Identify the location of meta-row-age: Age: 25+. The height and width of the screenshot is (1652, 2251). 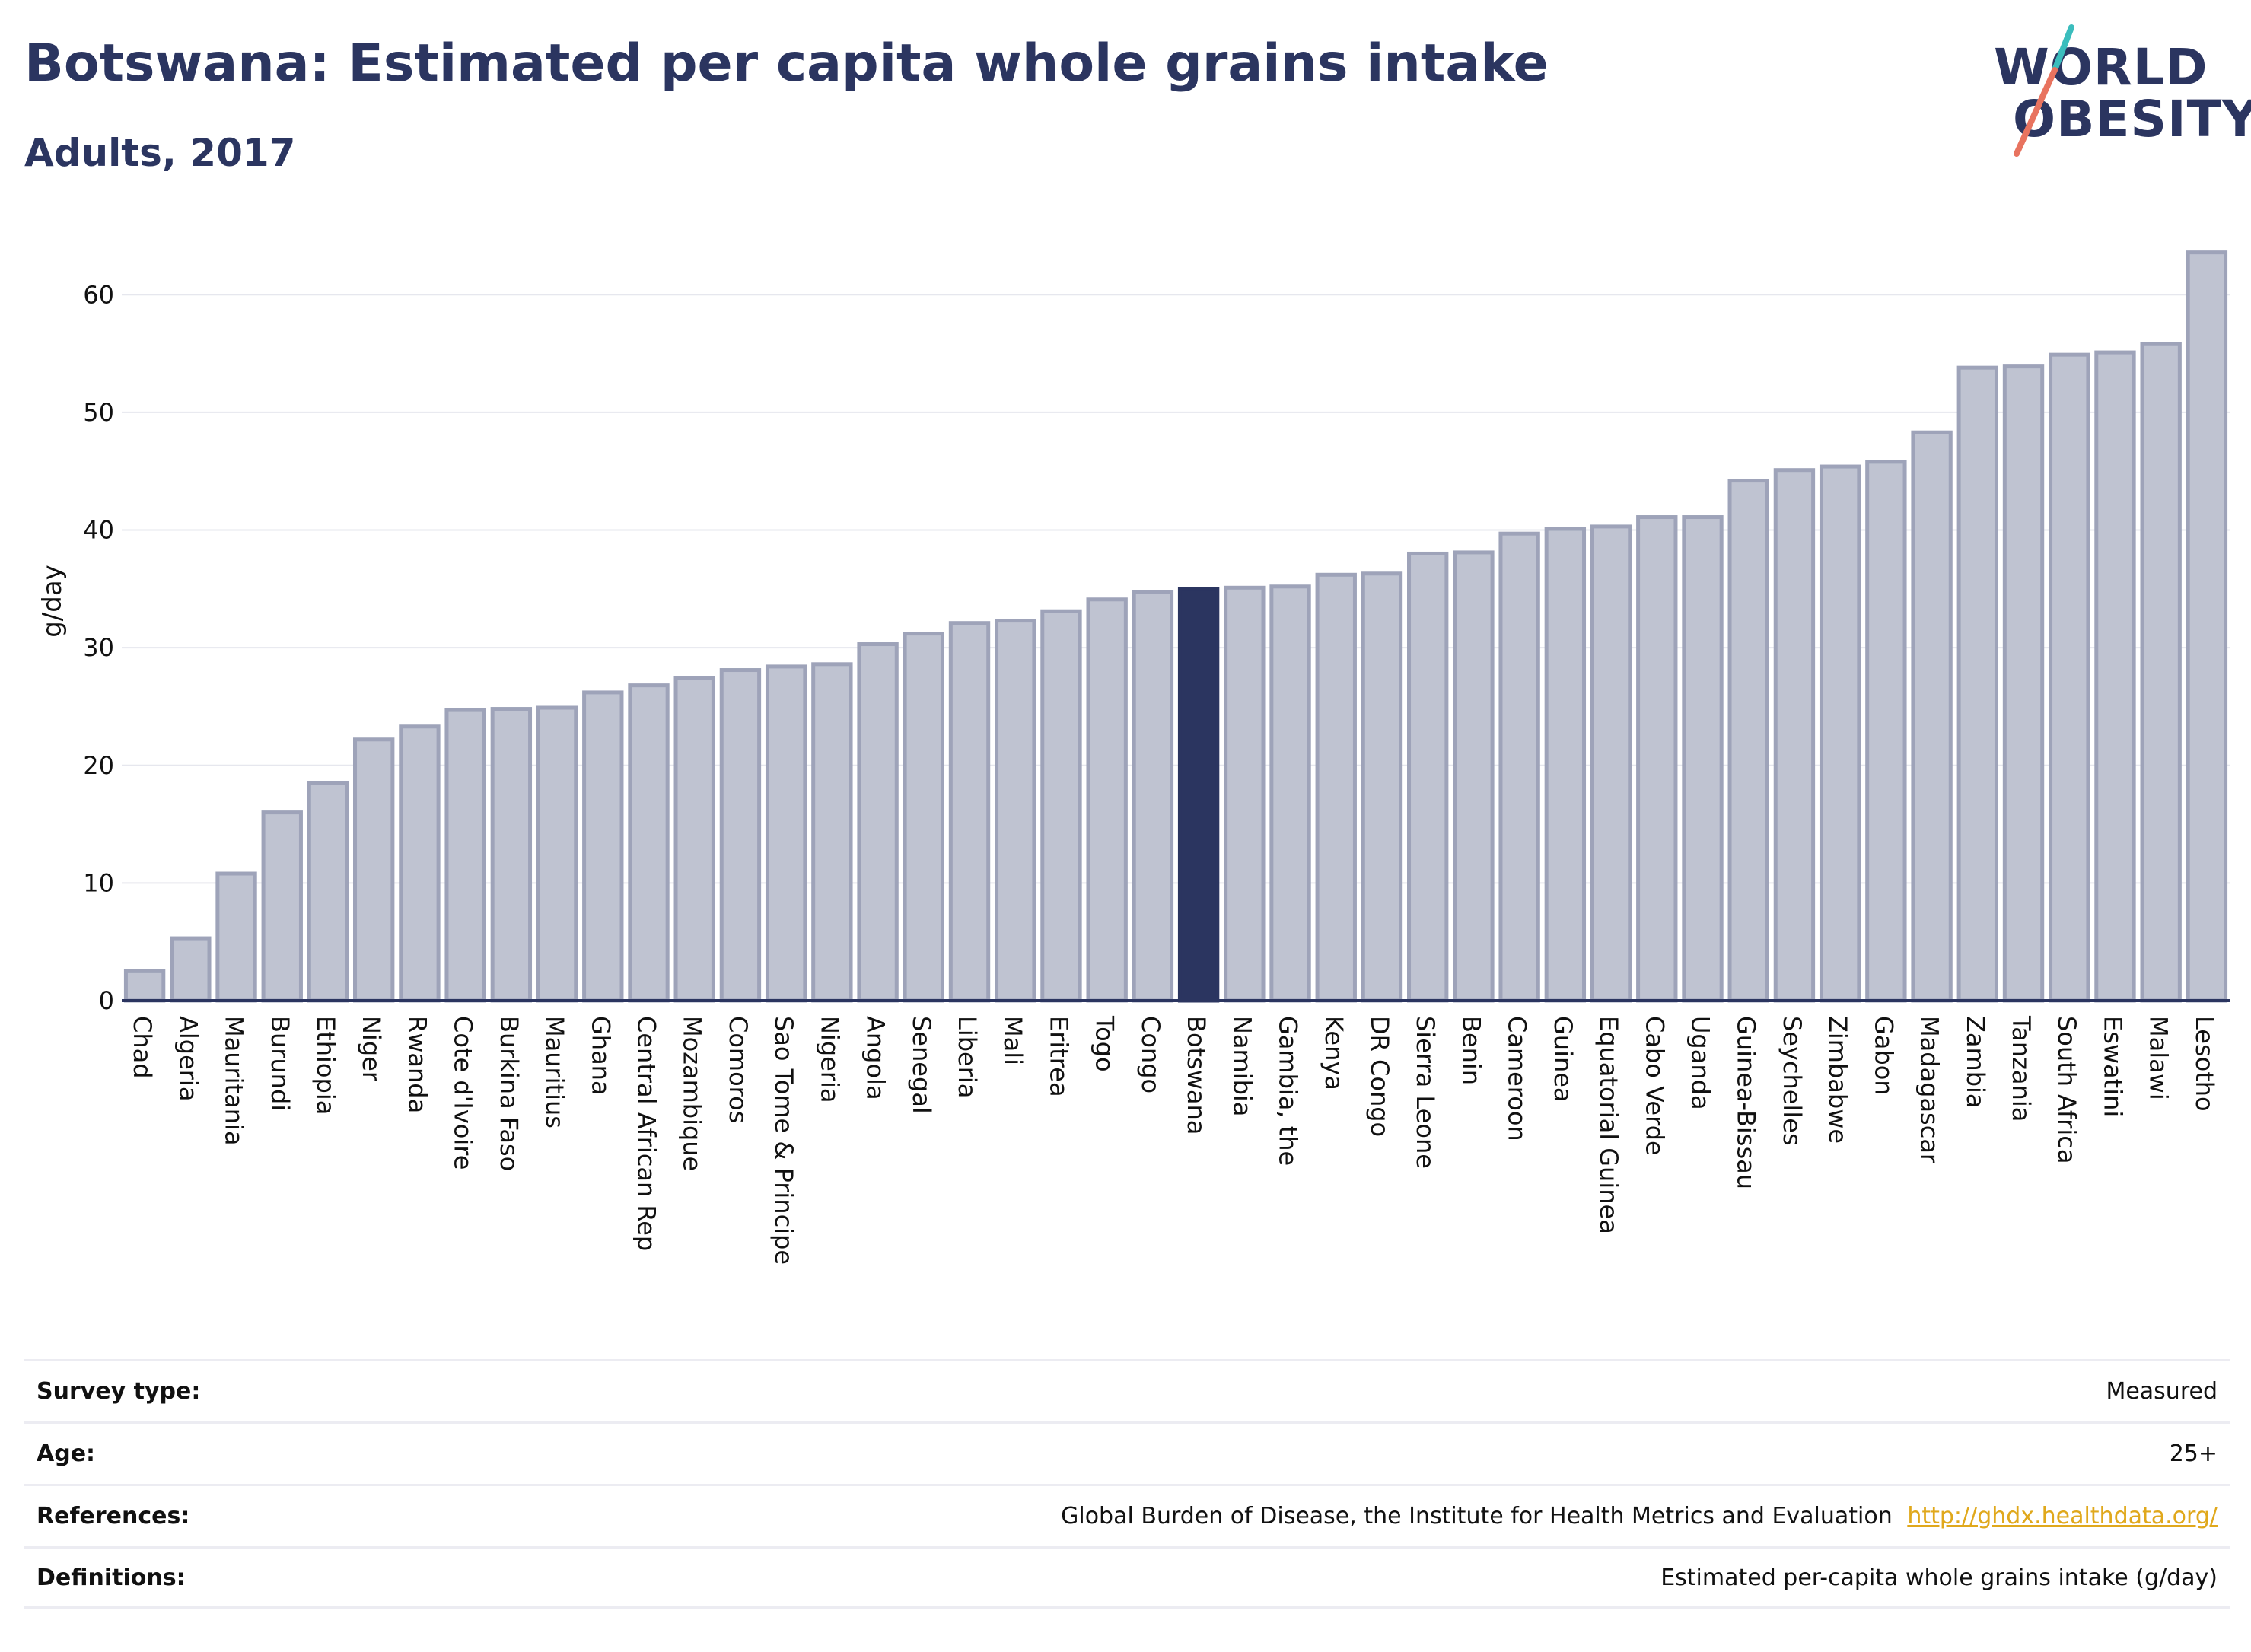
(1127, 1452).